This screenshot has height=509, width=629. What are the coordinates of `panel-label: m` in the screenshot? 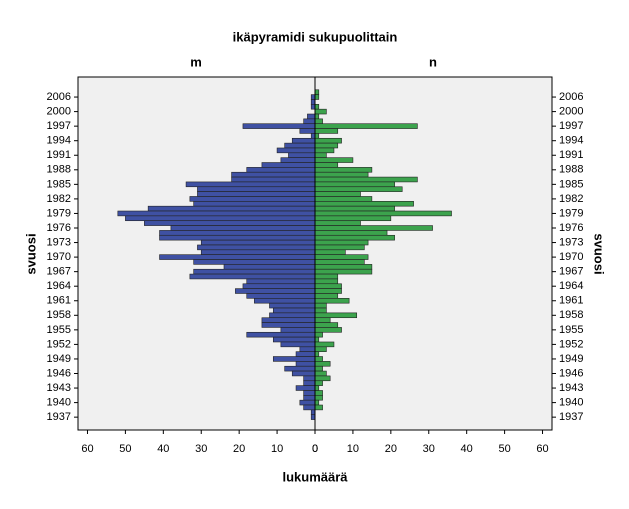 It's located at (196, 61).